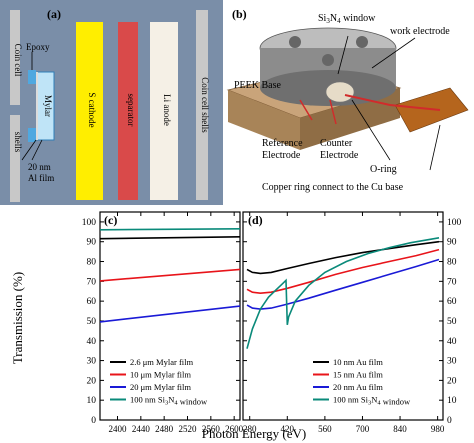  Describe the element at coordinates (383, 169) in the screenshot. I see `oring-label: O-ring` at that location.